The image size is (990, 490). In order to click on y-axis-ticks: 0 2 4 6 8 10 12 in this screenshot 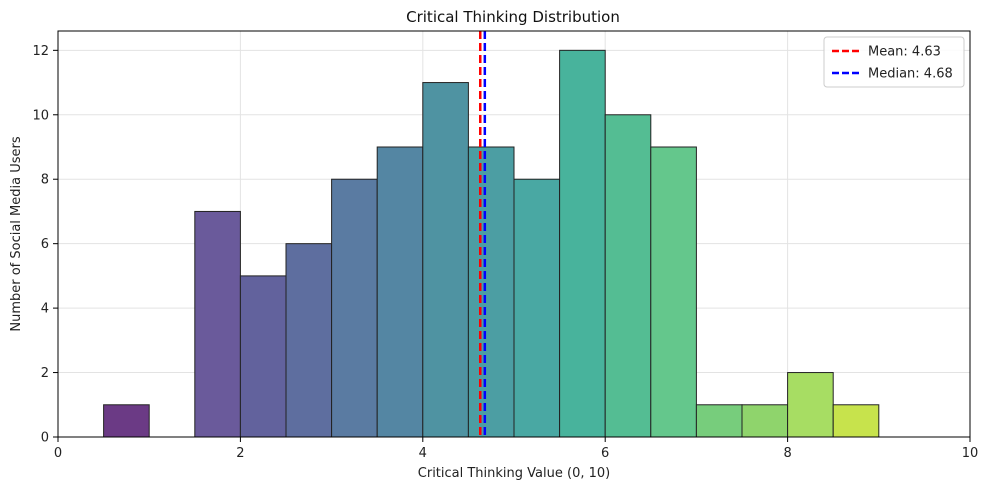, I will do `click(45, 245)`.